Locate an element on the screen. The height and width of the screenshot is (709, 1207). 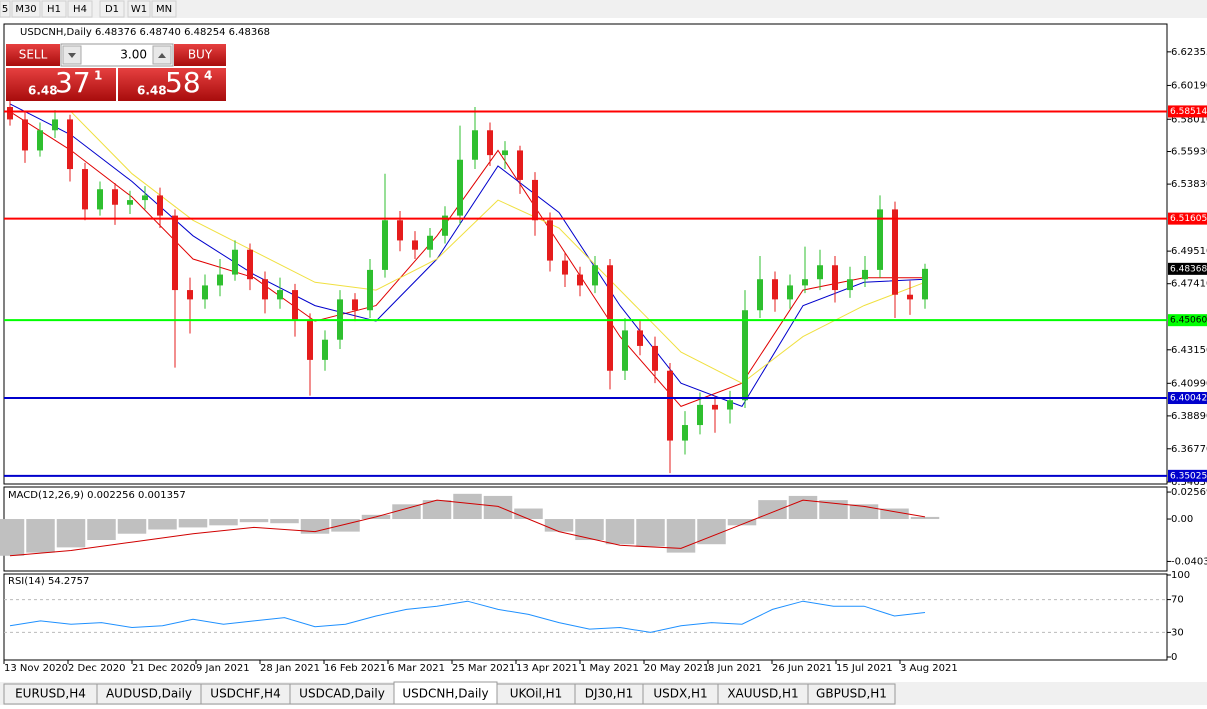
tab-label: UKOil,H1 is located at coordinates (536, 694).